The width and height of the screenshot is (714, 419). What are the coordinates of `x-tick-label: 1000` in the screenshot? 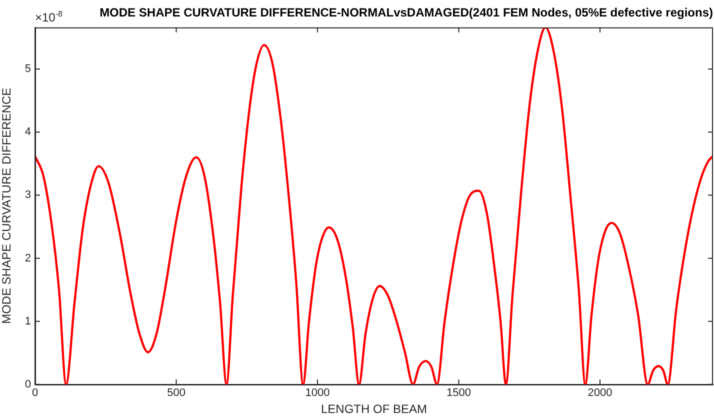 It's located at (317, 393).